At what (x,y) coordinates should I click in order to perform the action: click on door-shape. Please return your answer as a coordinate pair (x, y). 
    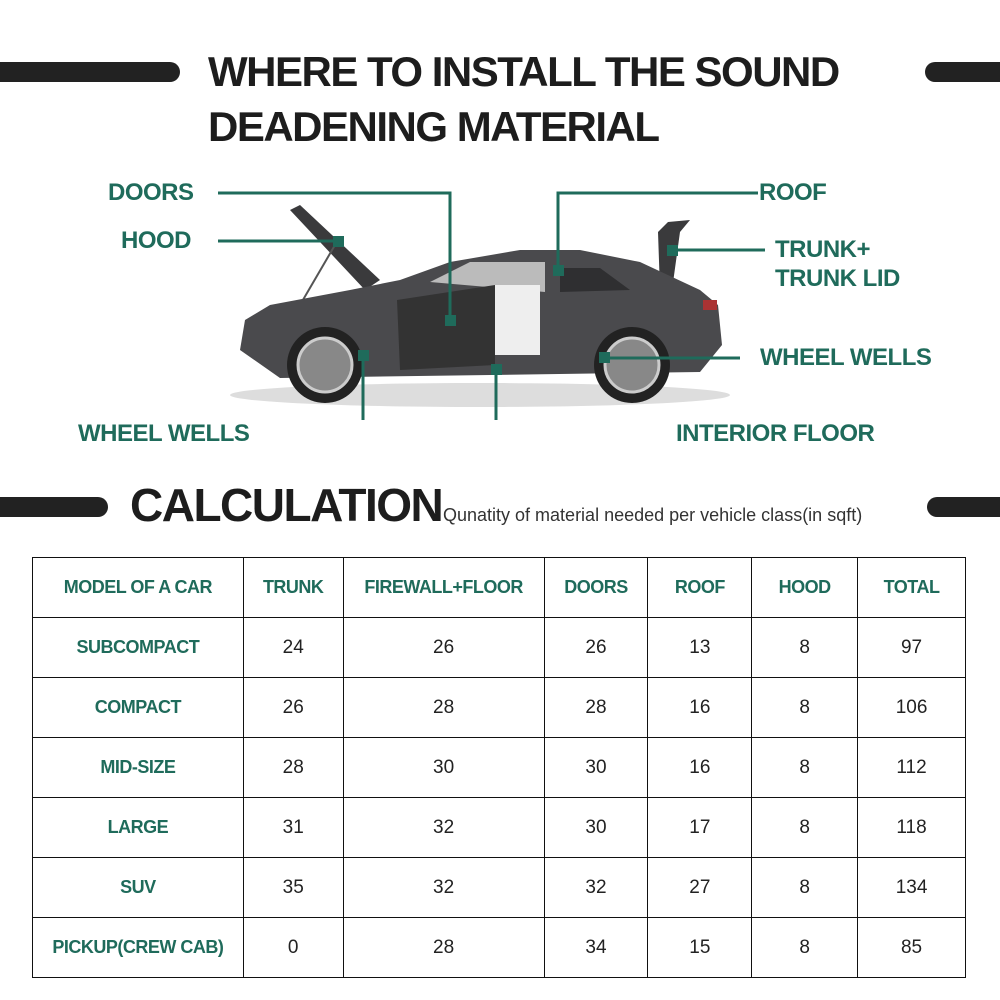
    Looking at the image, I should click on (446, 327).